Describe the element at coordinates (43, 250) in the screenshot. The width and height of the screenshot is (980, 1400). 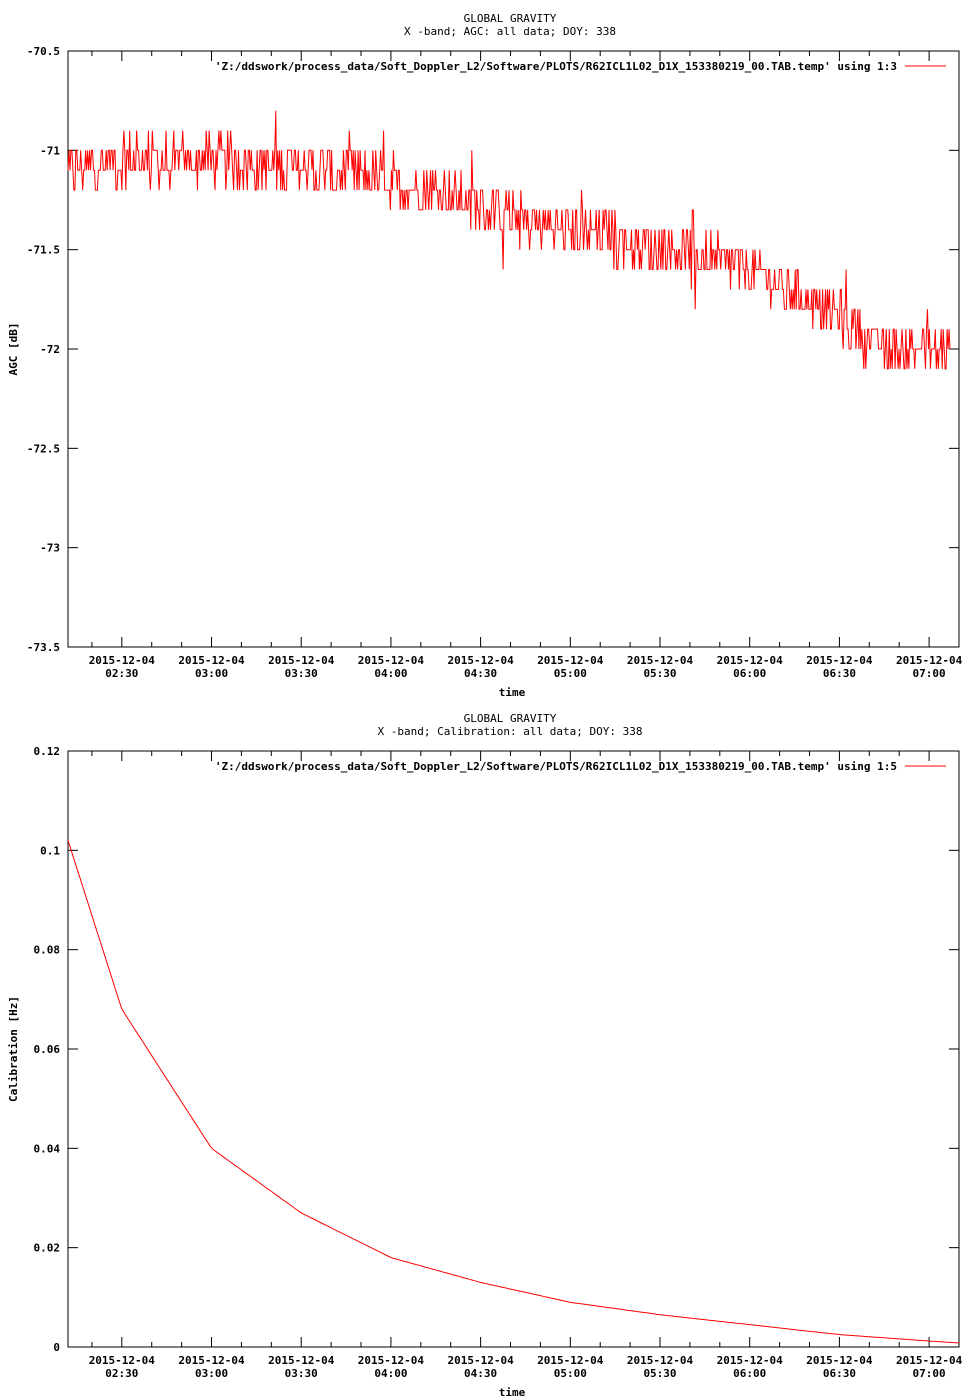
I see `y-tick-label: -71.5` at that location.